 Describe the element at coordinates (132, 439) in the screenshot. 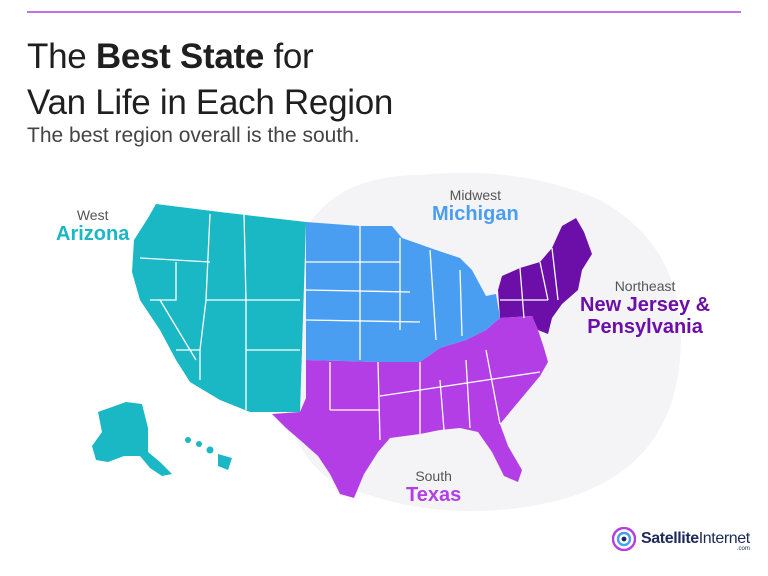

I see `state-alaska` at that location.